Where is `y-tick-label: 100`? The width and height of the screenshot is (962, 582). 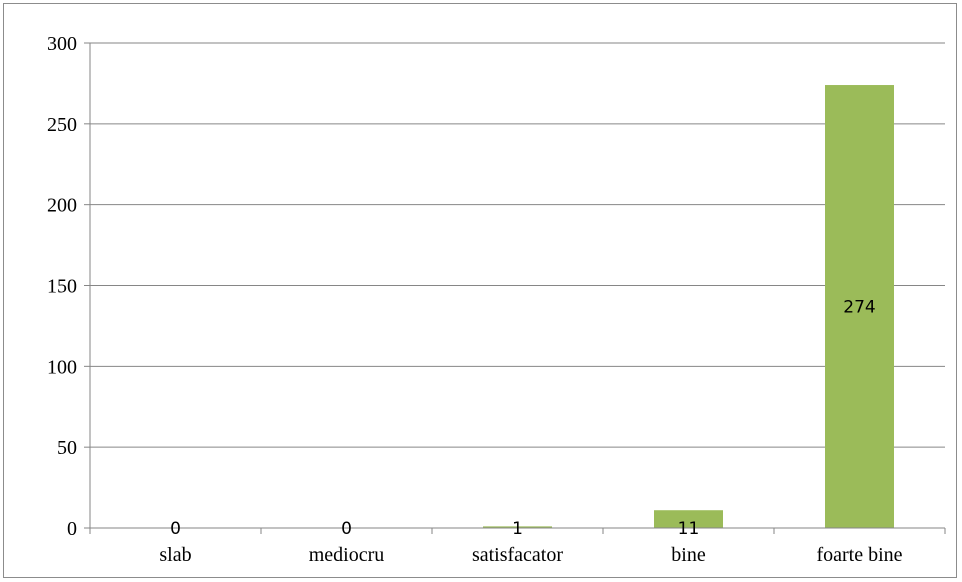 y-tick-label: 100 is located at coordinates (62, 367).